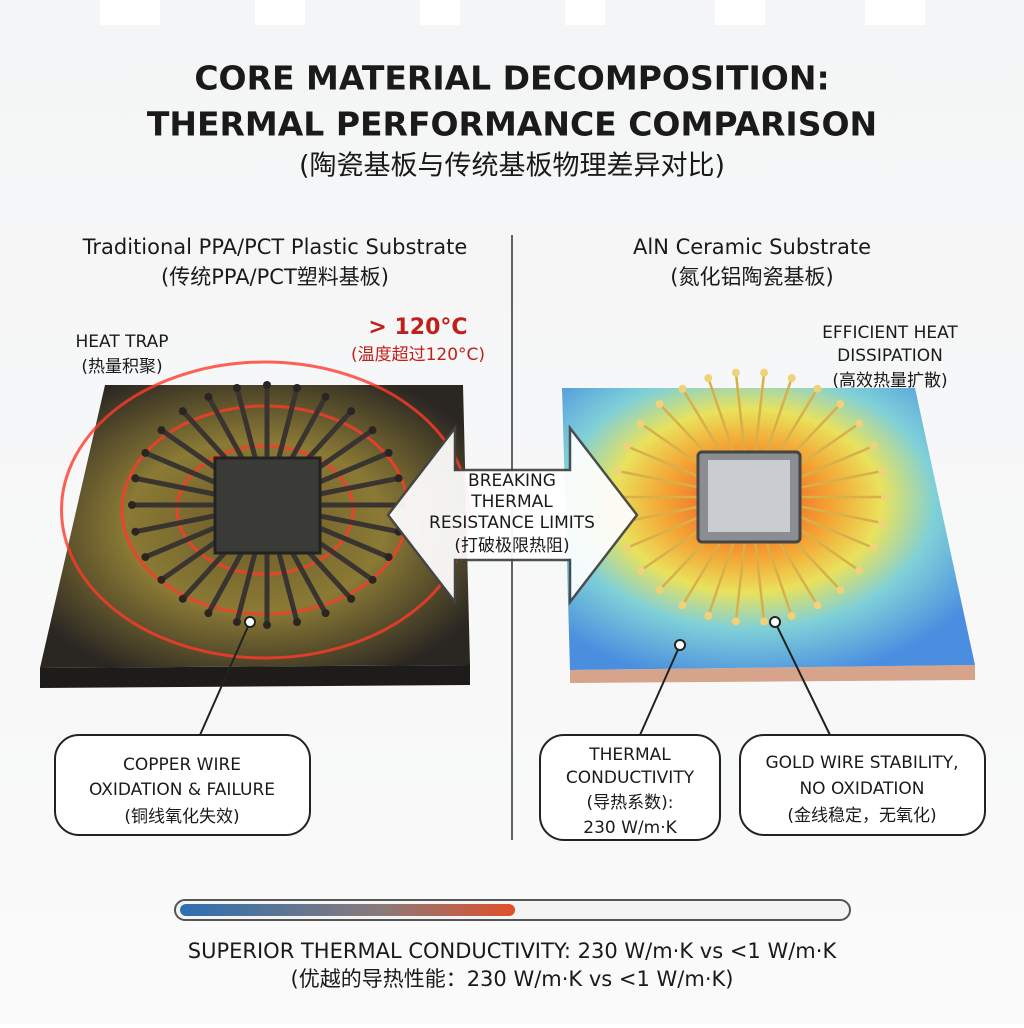 The width and height of the screenshot is (1024, 1028). What do you see at coordinates (512, 481) in the screenshot?
I see `arrow-text: BREAKING` at bounding box center [512, 481].